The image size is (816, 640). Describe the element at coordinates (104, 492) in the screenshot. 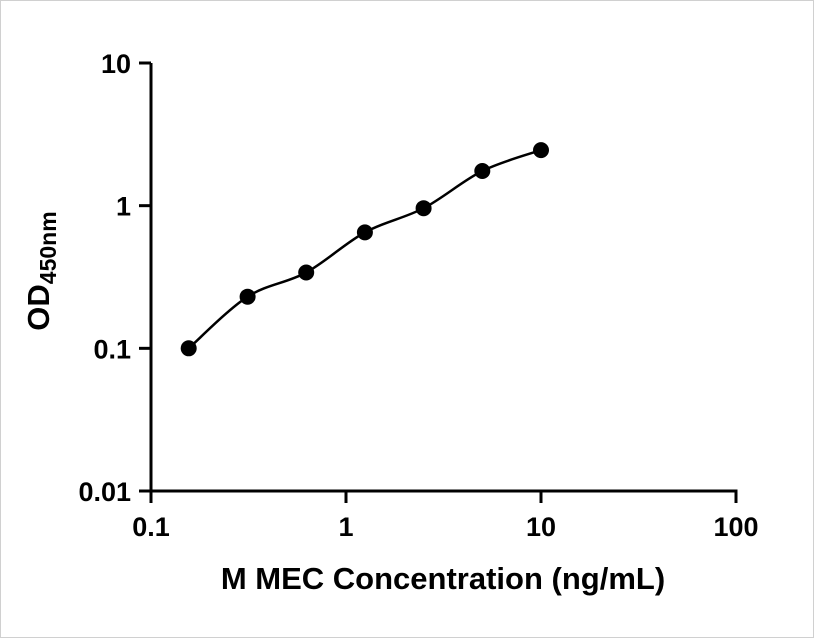

I see `y-tick-label: 0.01` at that location.